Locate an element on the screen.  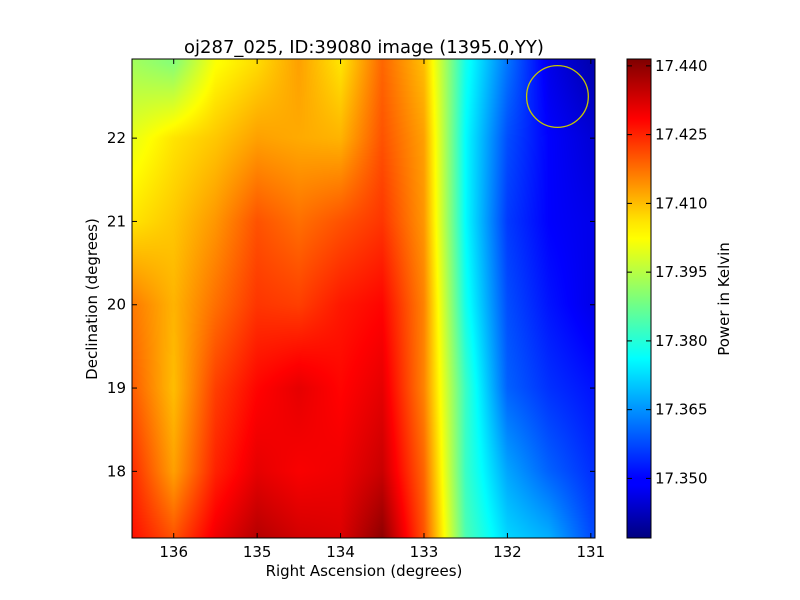
colorbar is located at coordinates (639, 298).